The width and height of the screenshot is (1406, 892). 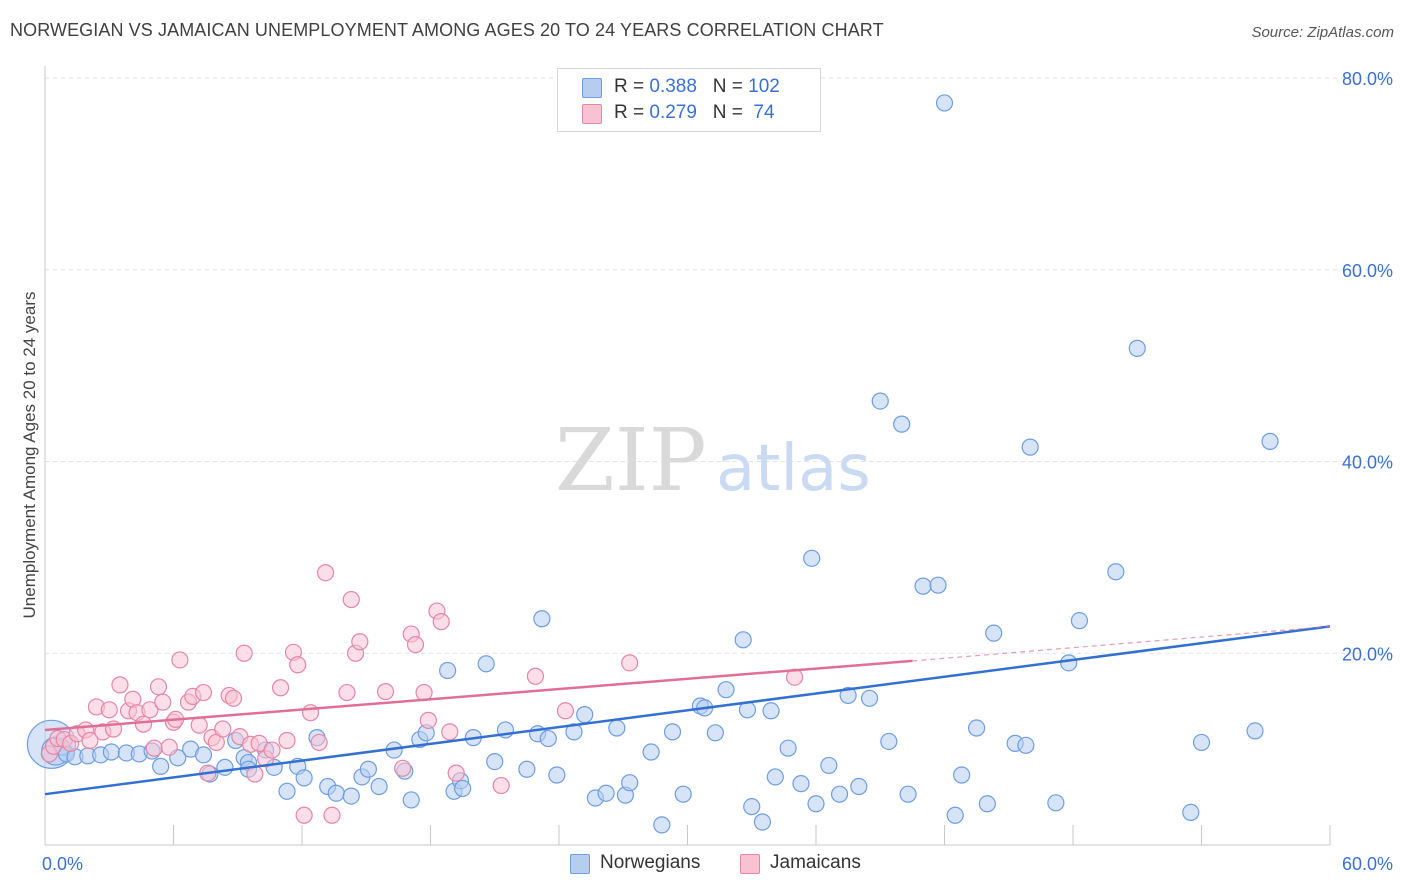 I want to click on bottom-legend-norwegians: Norwegians, so click(x=650, y=864).